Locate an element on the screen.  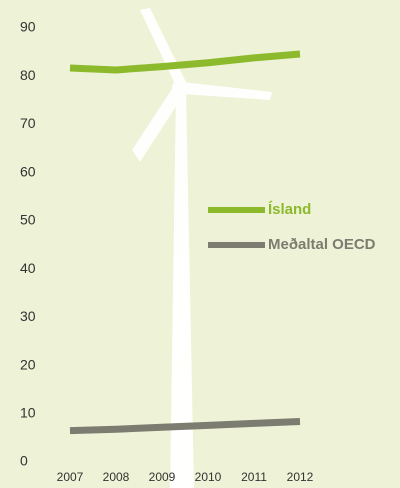
y-tick-label: 80 is located at coordinates (28, 75).